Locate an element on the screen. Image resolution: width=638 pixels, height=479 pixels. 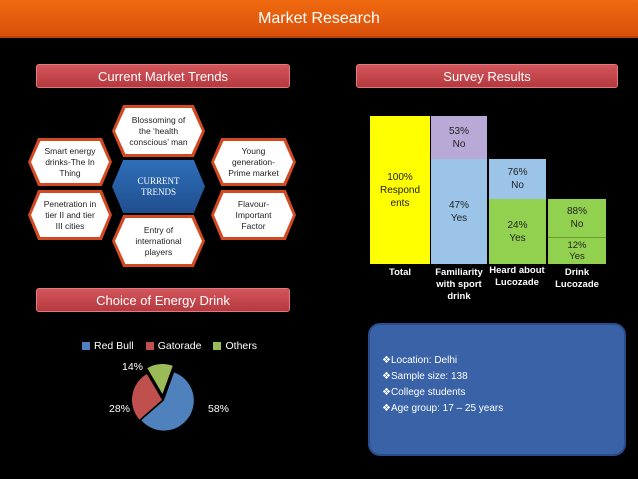
survey-category-heard: Heard about Lucozade is located at coordinates (517, 276).